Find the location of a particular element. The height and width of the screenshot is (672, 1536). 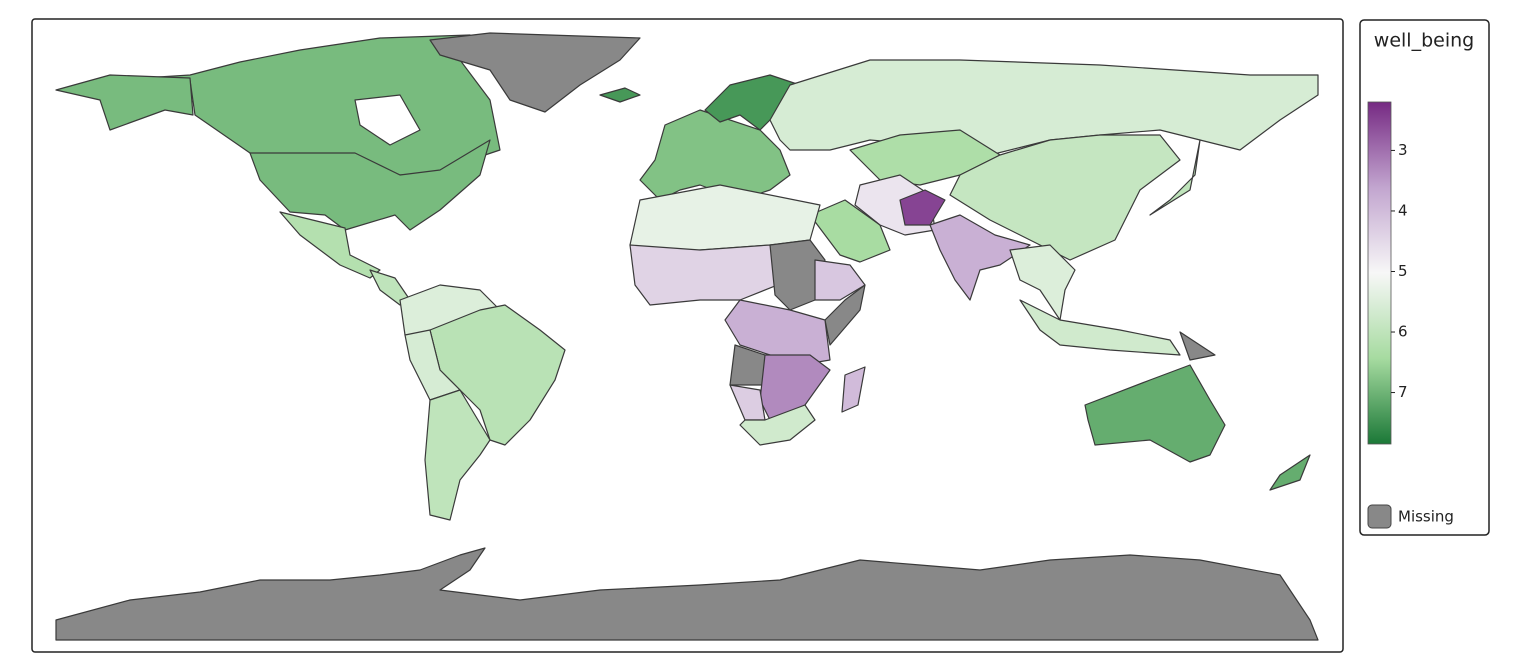

legend: well_being Missing 3 4 5 6 7 is located at coordinates (1424, 277).